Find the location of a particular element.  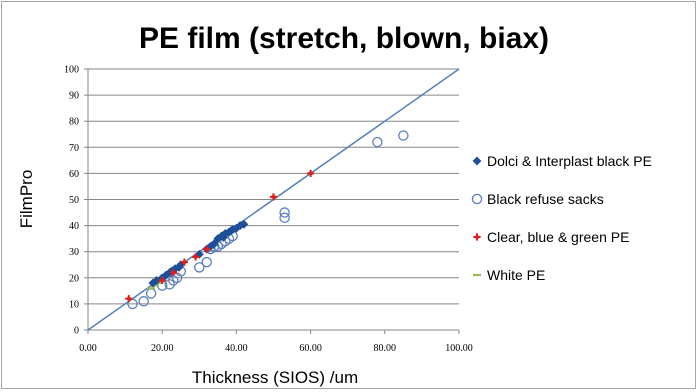

x-tick-label: 40.00 is located at coordinates (236, 348).